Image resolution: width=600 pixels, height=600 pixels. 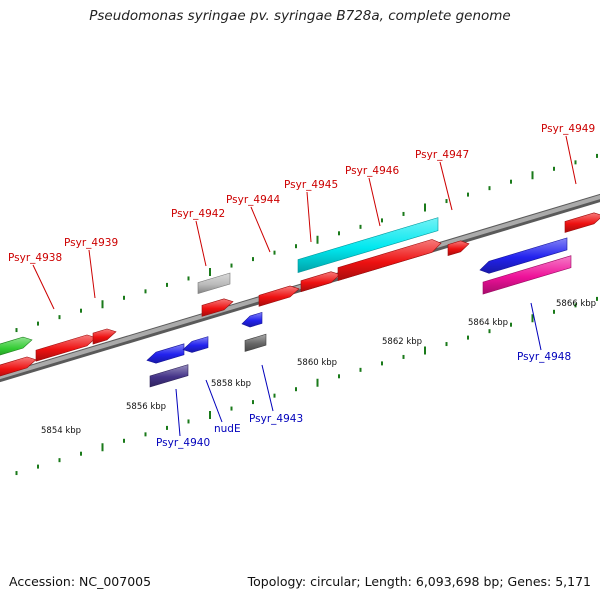 What do you see at coordinates (214, 401) in the screenshot?
I see `leader-line-nude` at bounding box center [214, 401].